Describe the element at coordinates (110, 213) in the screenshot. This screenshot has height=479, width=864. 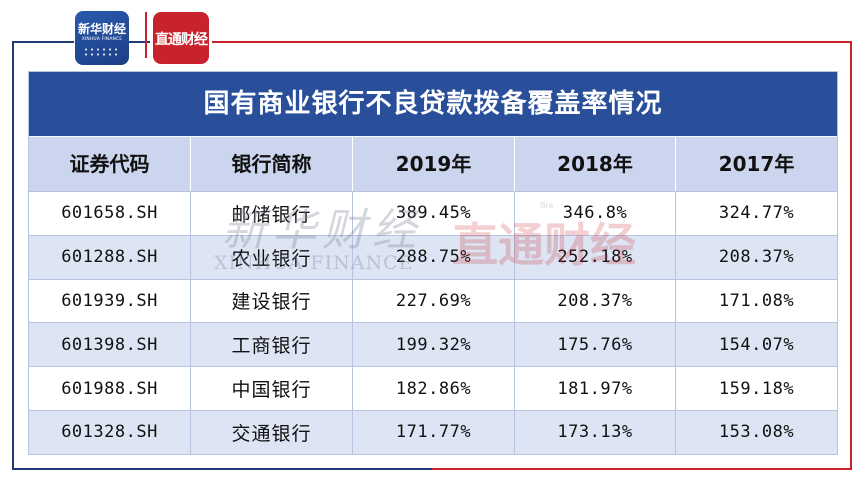
I see `cell-stock-code: 601658.SH` at that location.